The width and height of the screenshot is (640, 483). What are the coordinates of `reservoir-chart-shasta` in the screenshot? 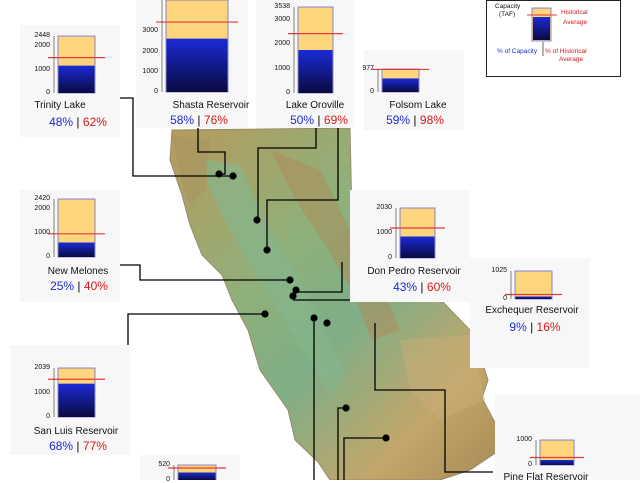 It's located at (192, 64).